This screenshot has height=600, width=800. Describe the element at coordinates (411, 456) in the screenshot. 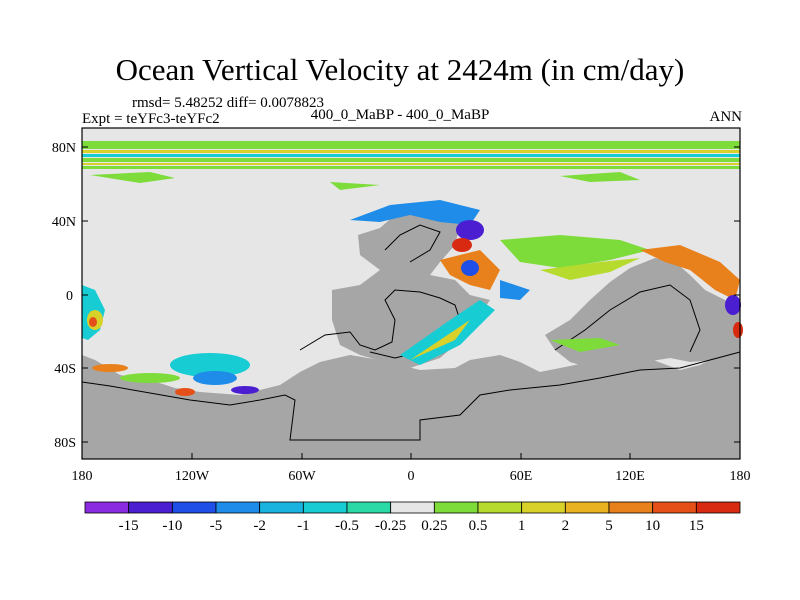

I see `lon-tick-marks` at that location.